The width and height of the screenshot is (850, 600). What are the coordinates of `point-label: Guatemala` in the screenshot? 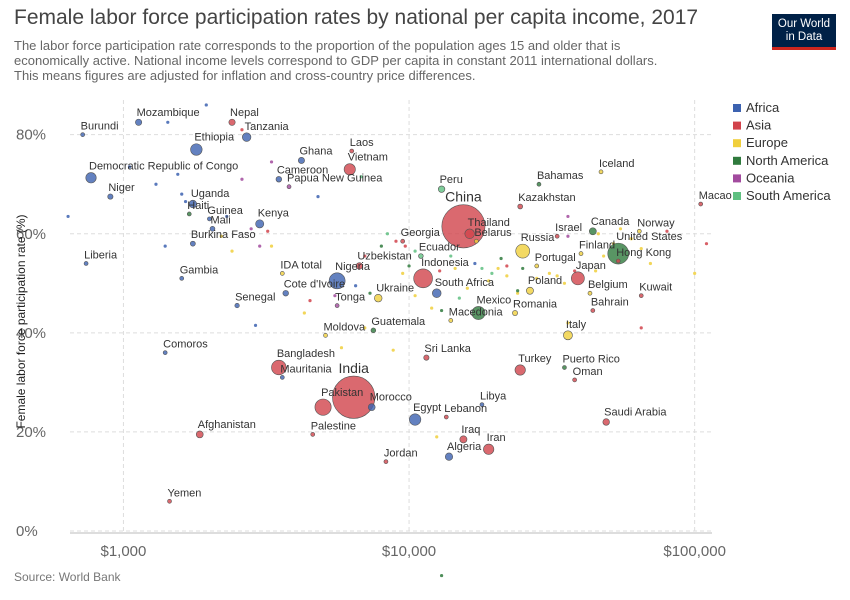 It's located at (398, 322).